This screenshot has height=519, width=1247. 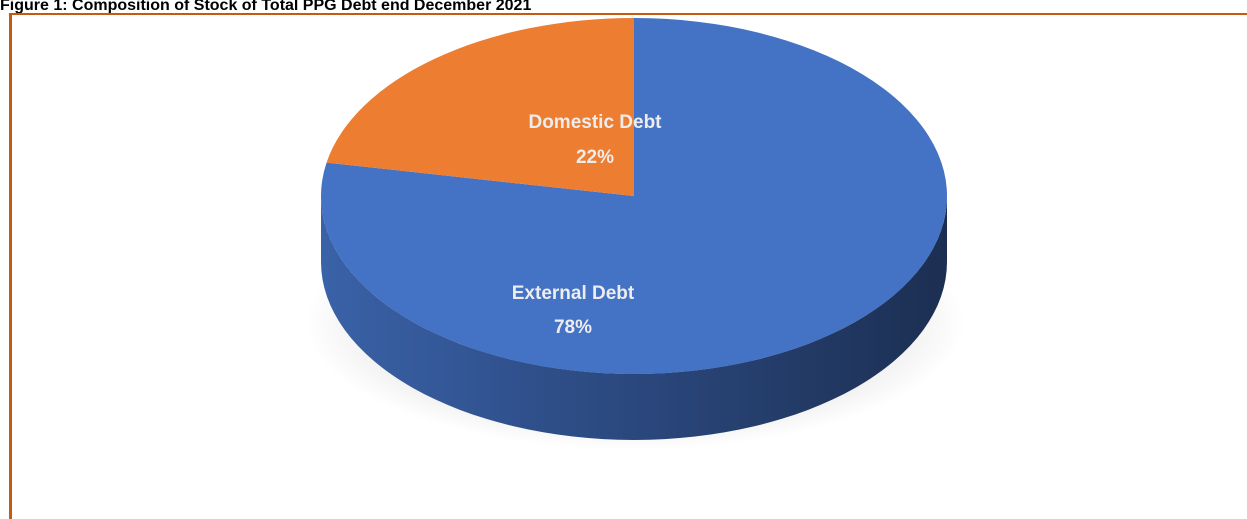 What do you see at coordinates (595, 122) in the screenshot?
I see `pie-label-domestic-debt-name: Domestic Debt` at bounding box center [595, 122].